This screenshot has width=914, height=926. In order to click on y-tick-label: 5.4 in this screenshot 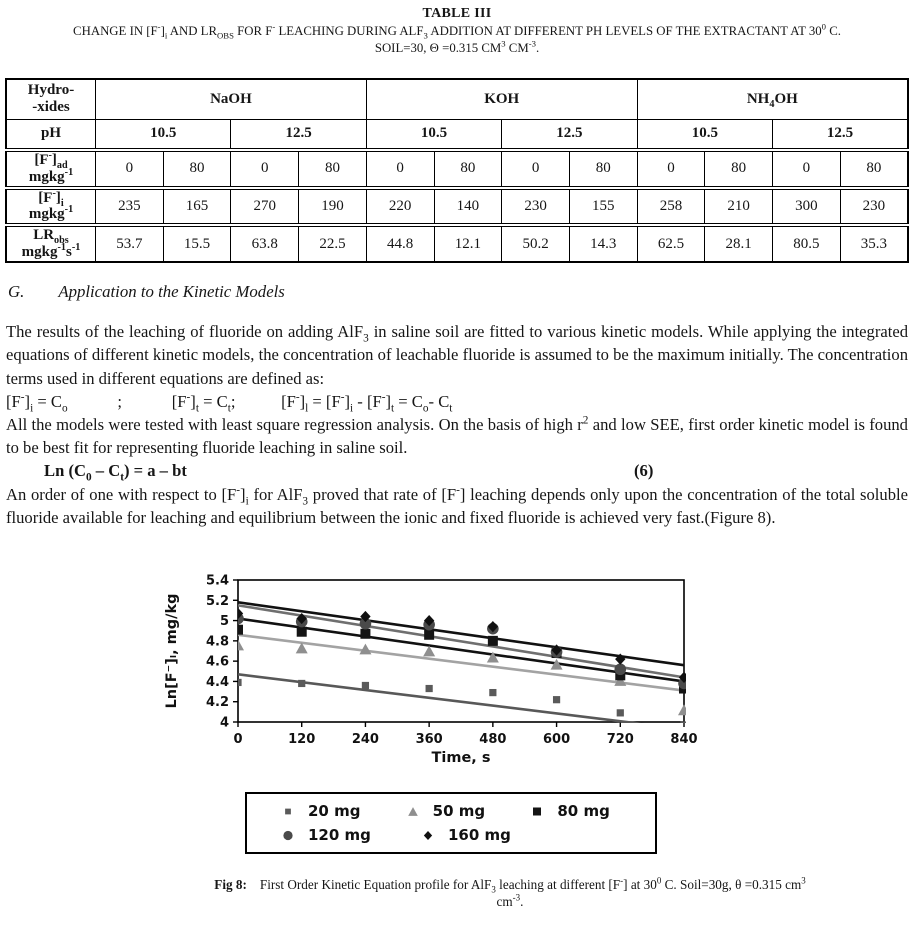, I will do `click(217, 581)`.